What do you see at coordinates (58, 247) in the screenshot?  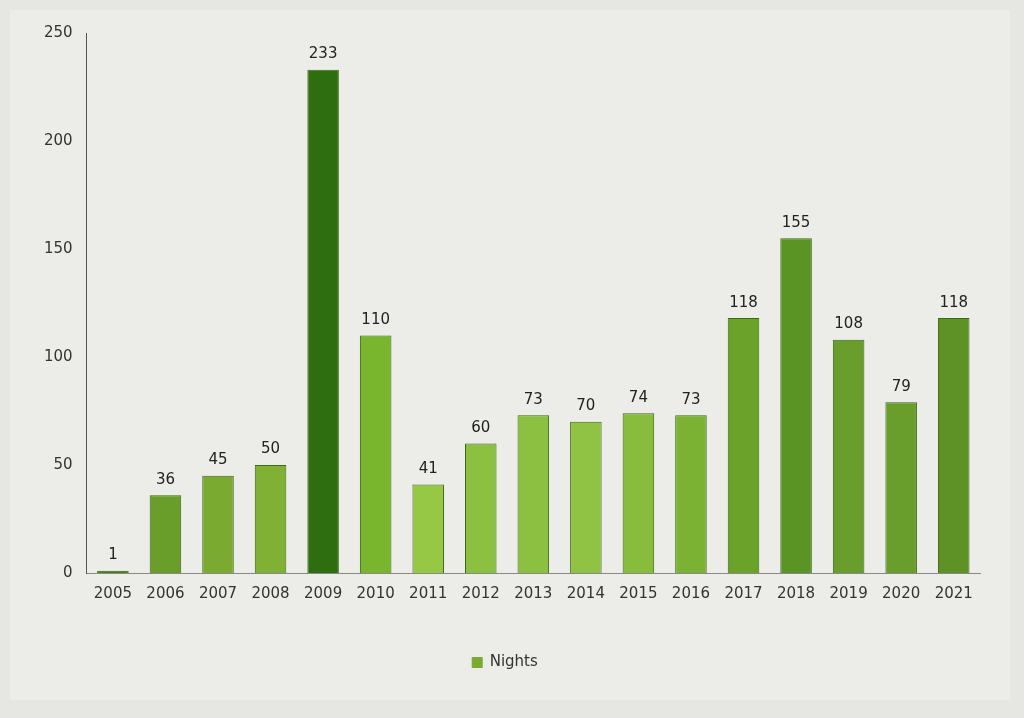 I see `y-tick-label: 150` at bounding box center [58, 247].